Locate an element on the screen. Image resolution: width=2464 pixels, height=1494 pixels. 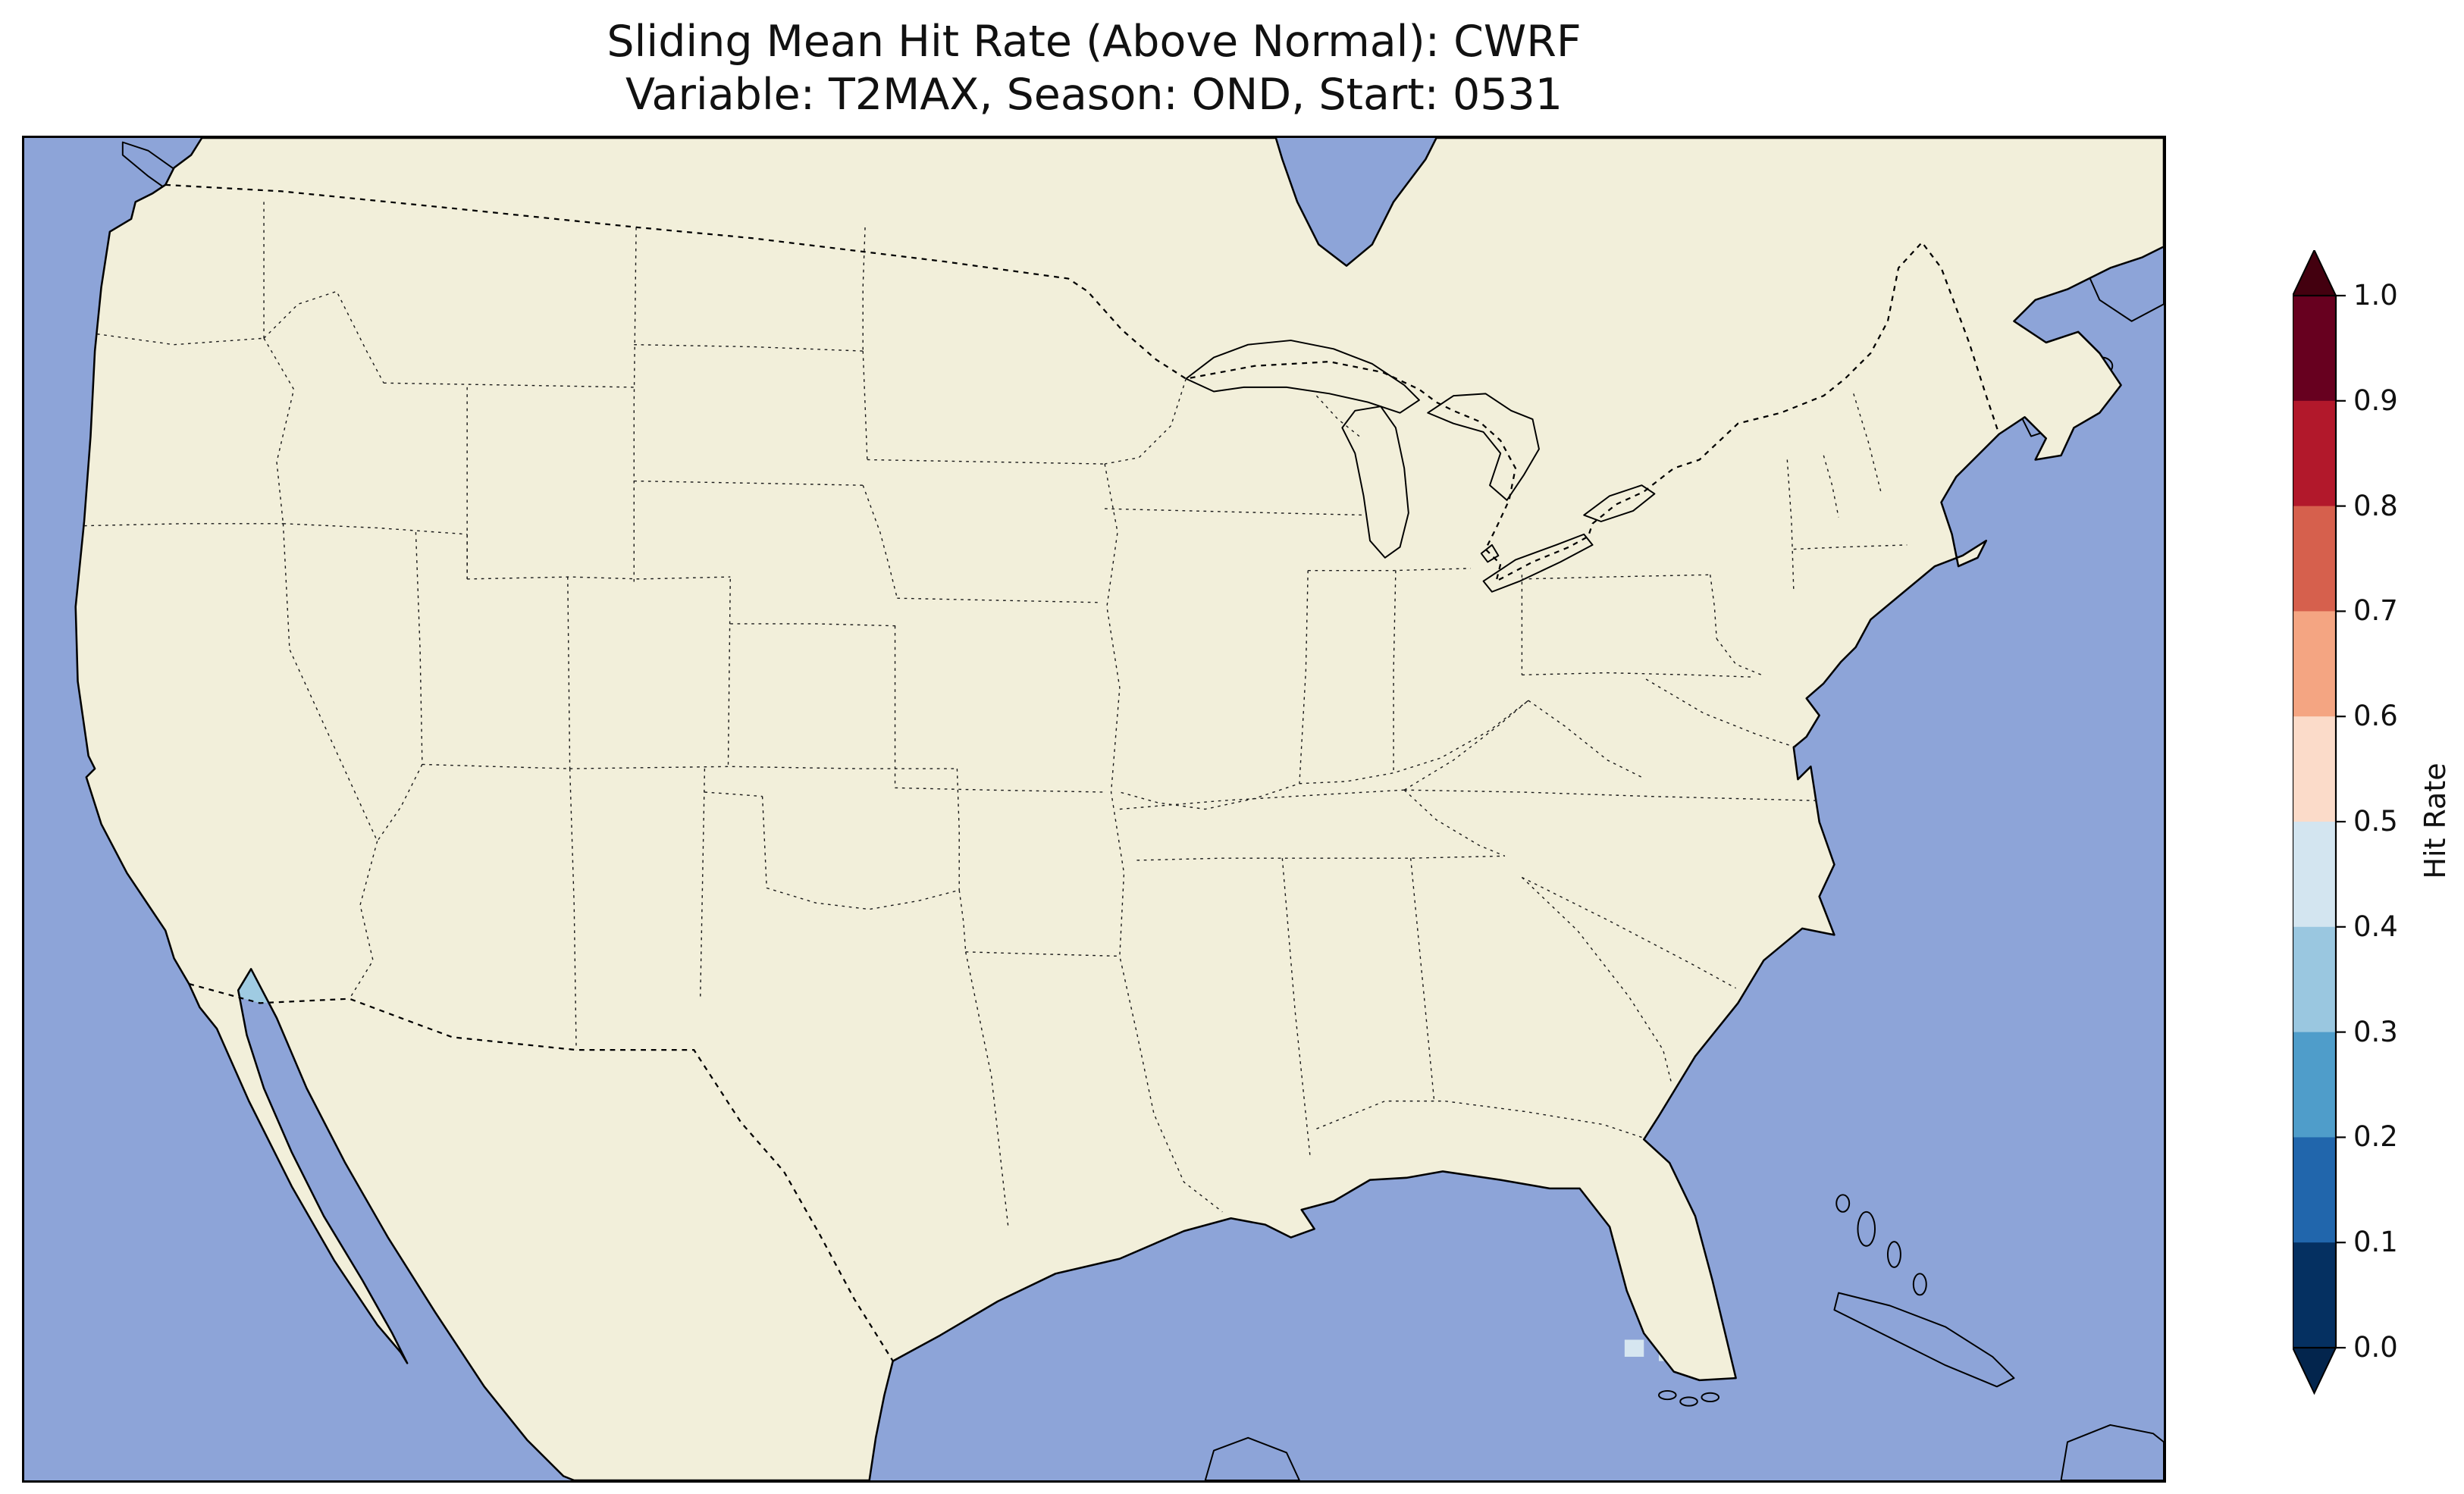
colorbar-tick-label: 0.8 is located at coordinates (2375, 505).